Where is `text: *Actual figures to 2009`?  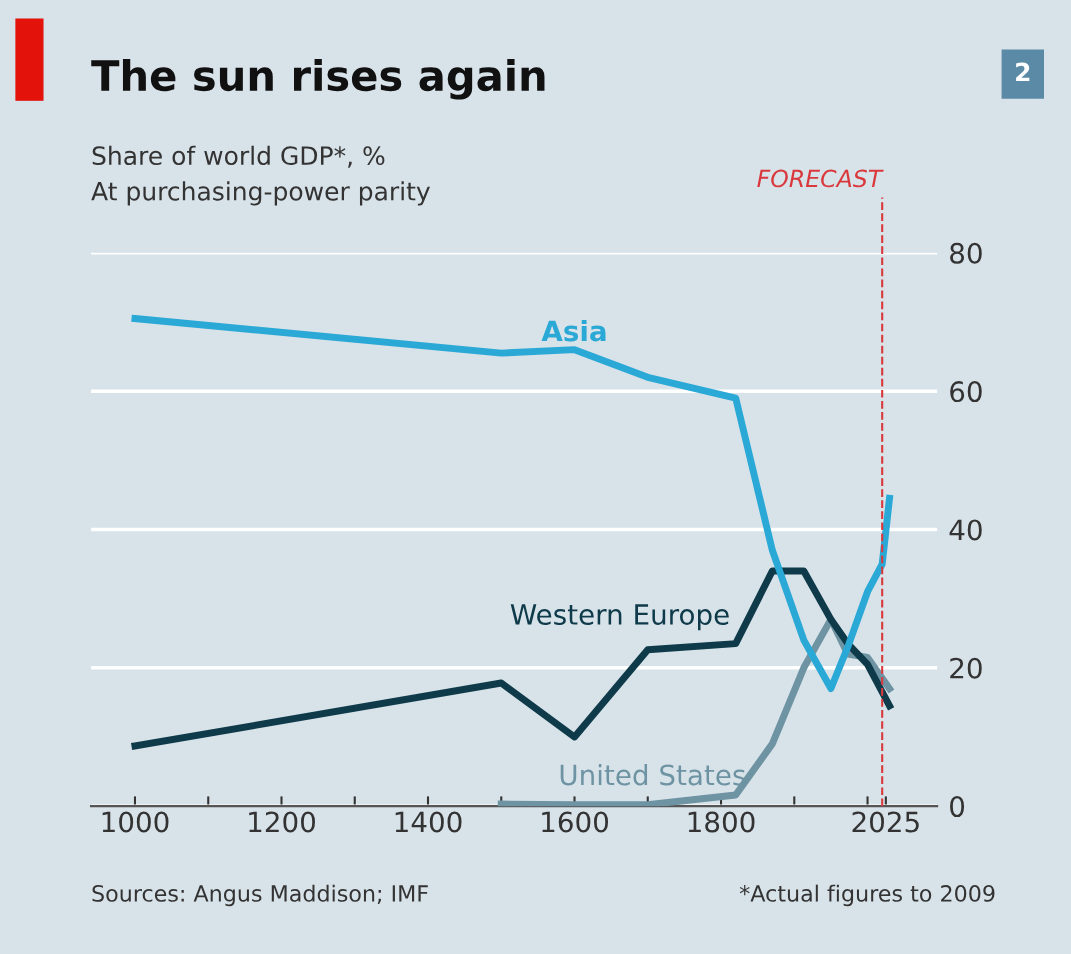 text: *Actual figures to 2009 is located at coordinates (867, 895).